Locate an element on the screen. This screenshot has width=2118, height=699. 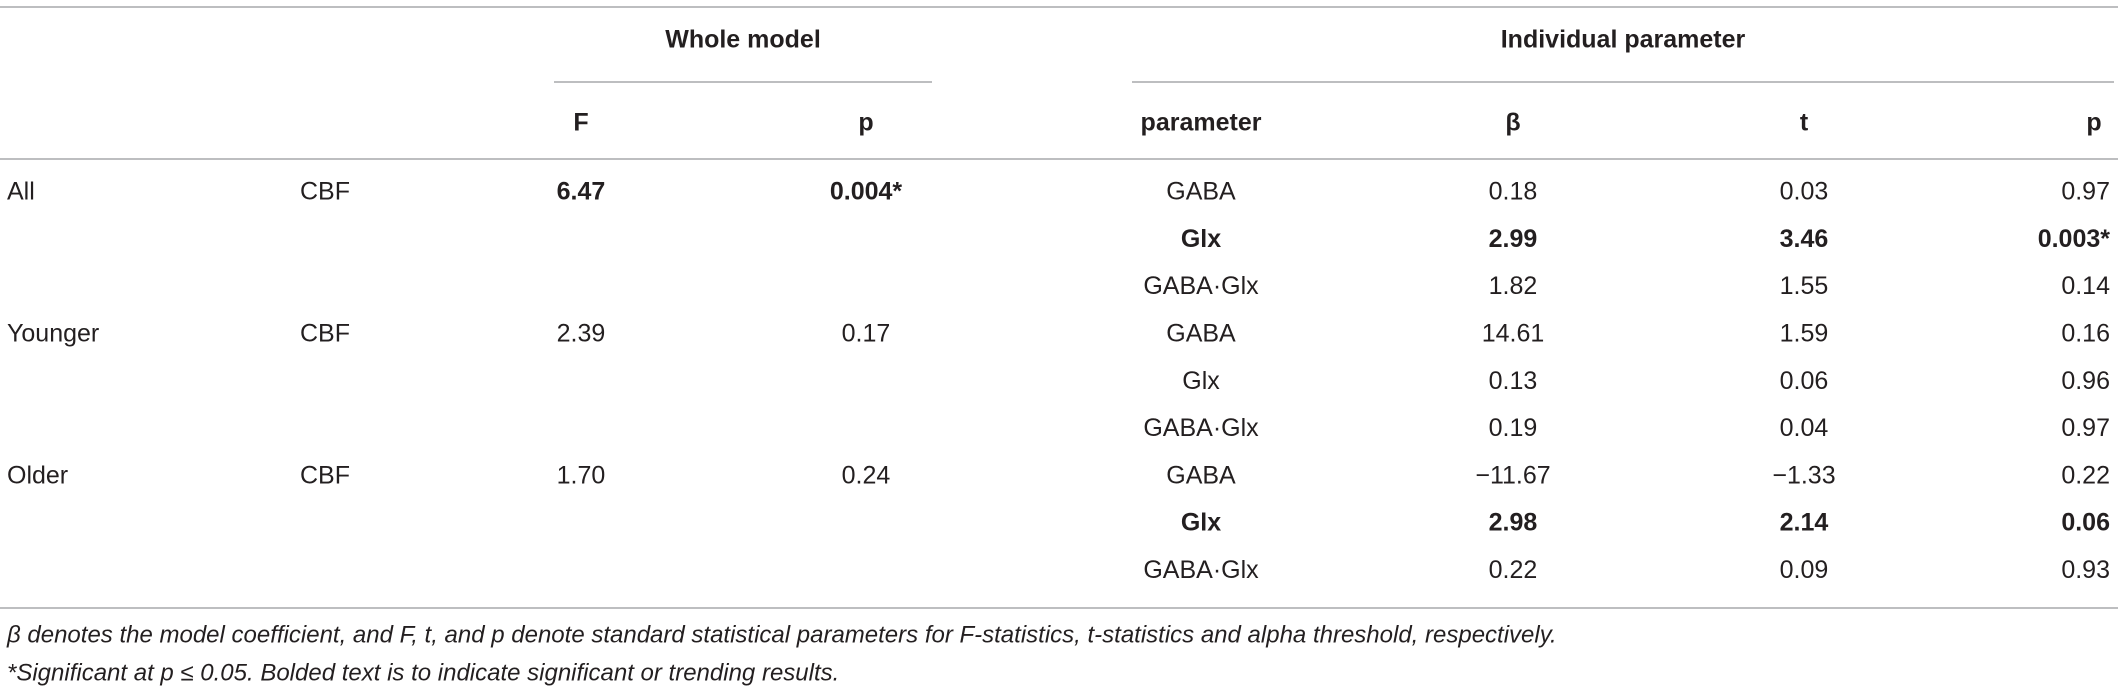
table-cell: 1.70 is located at coordinates (581, 475).